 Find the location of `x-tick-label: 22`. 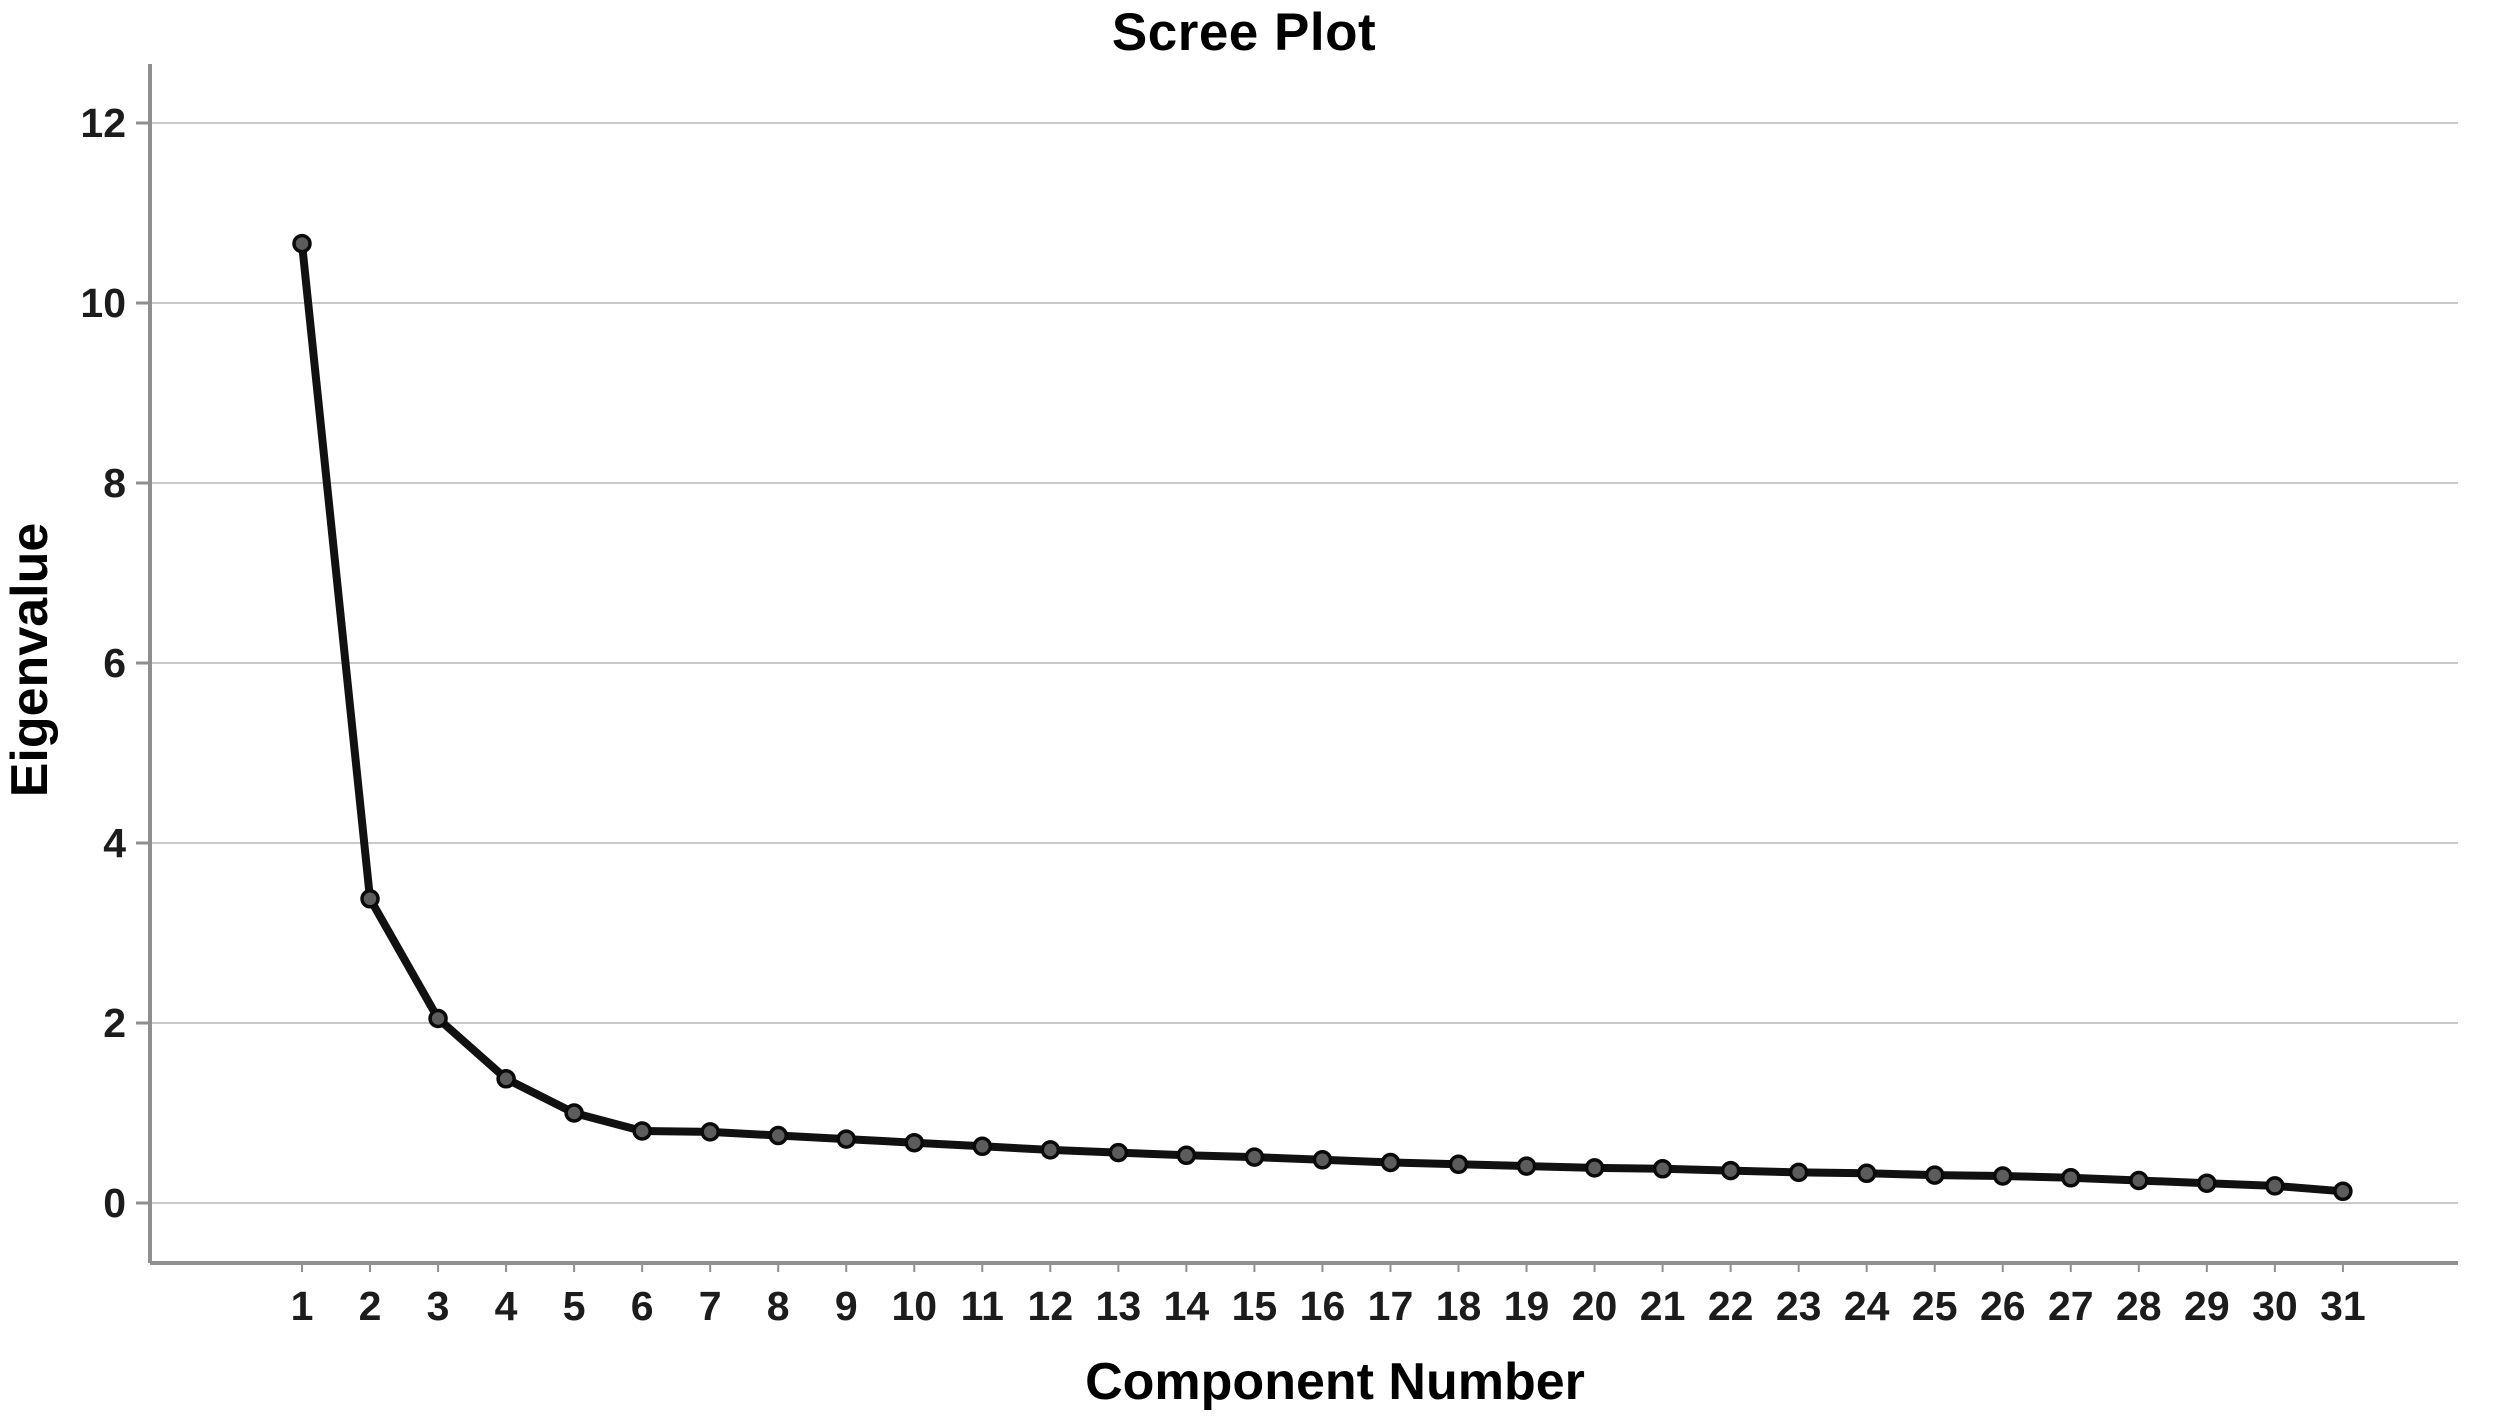

x-tick-label: 22 is located at coordinates (1731, 1306).